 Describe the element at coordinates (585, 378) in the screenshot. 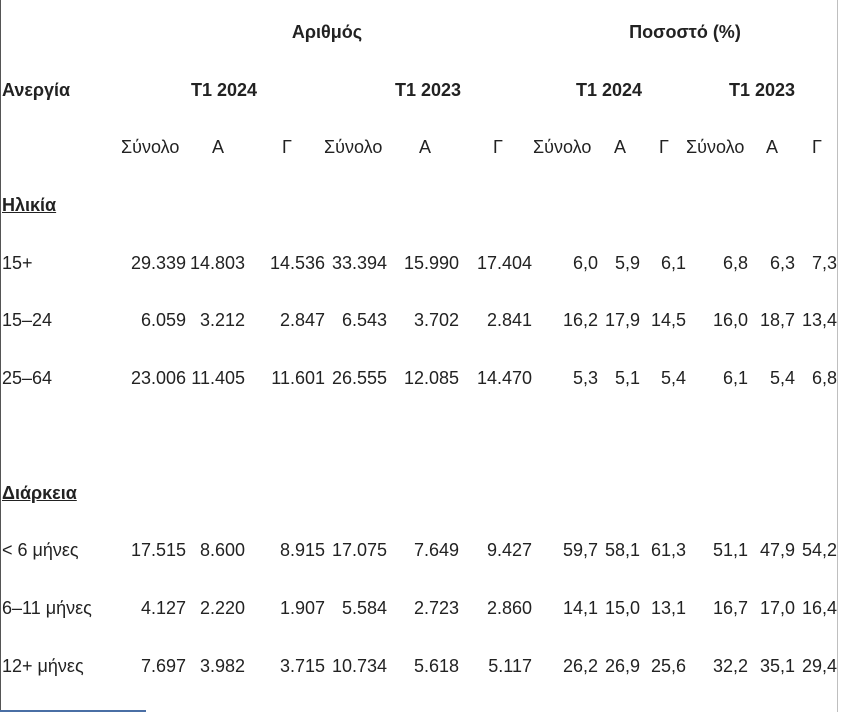

I see `value-cell: 5,3` at that location.